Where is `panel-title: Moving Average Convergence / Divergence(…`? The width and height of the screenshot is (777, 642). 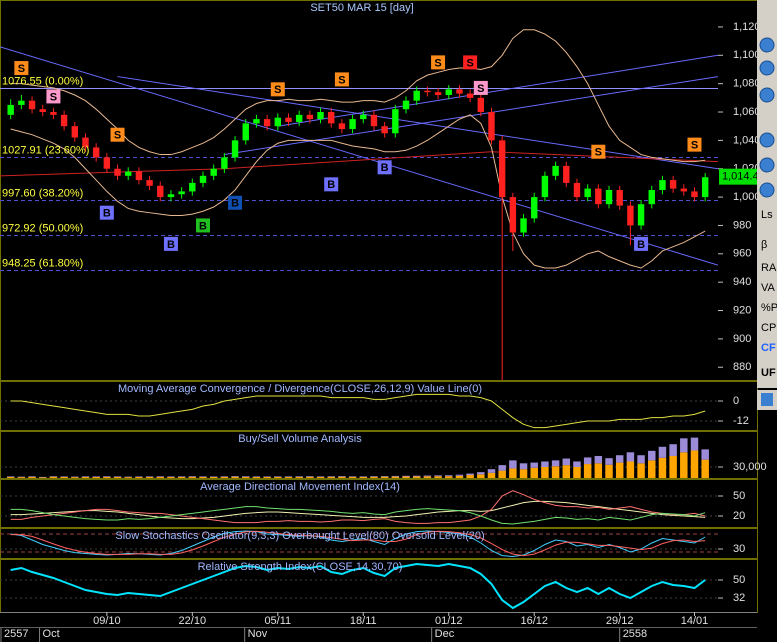
panel-title: Moving Average Convergence / Divergence(… is located at coordinates (300, 389).